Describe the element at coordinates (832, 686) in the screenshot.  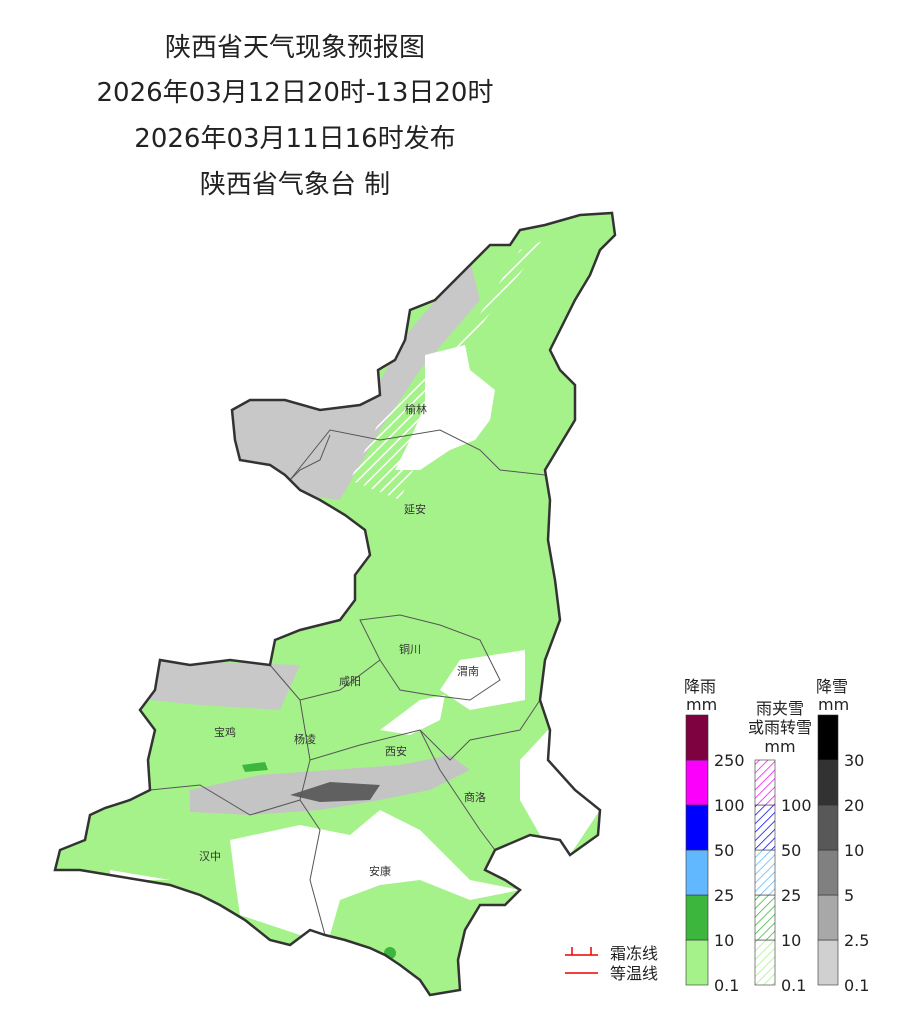
I see `legend-title: 降雪` at that location.